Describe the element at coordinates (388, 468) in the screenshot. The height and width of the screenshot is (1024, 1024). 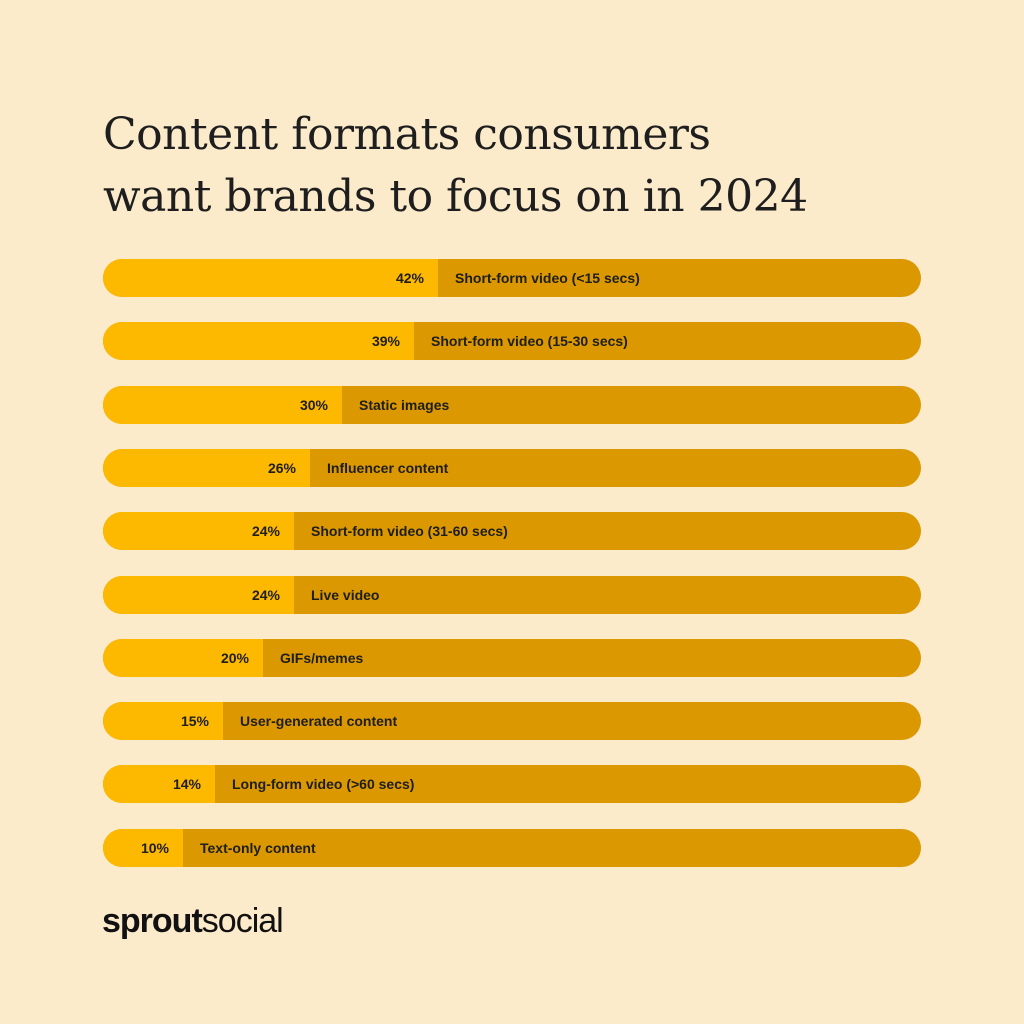
I see `bar-category-label: Influencer content` at that location.